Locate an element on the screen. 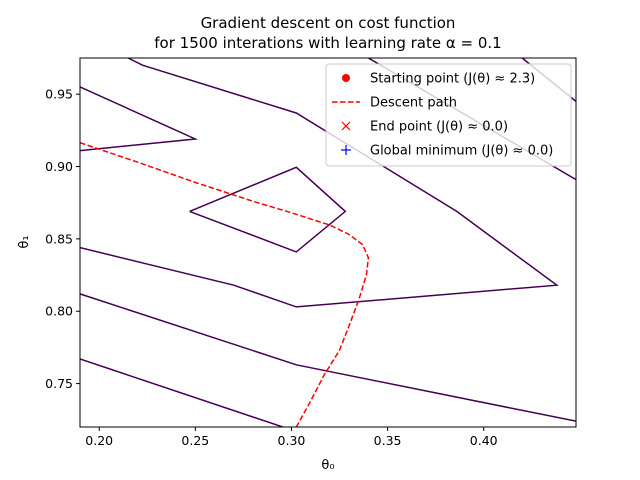  legend-entry: Global minimum (J(θ) ≈ 0.0) is located at coordinates (447, 151).